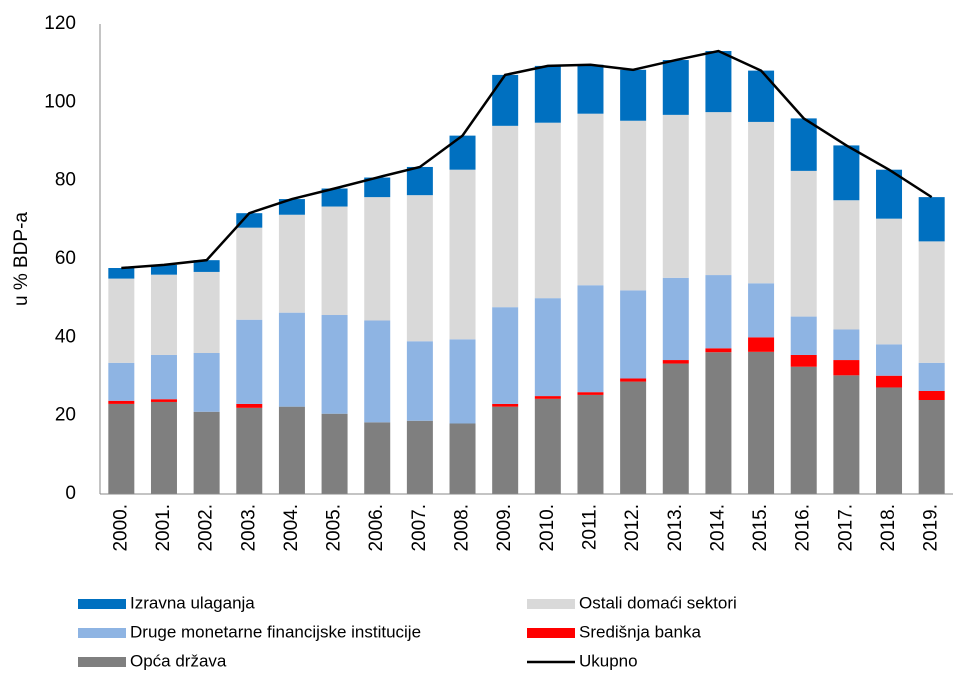 Image resolution: width=954 pixels, height=675 pixels. Describe the element at coordinates (70, 493) in the screenshot. I see `y-tick-label: 0` at that location.